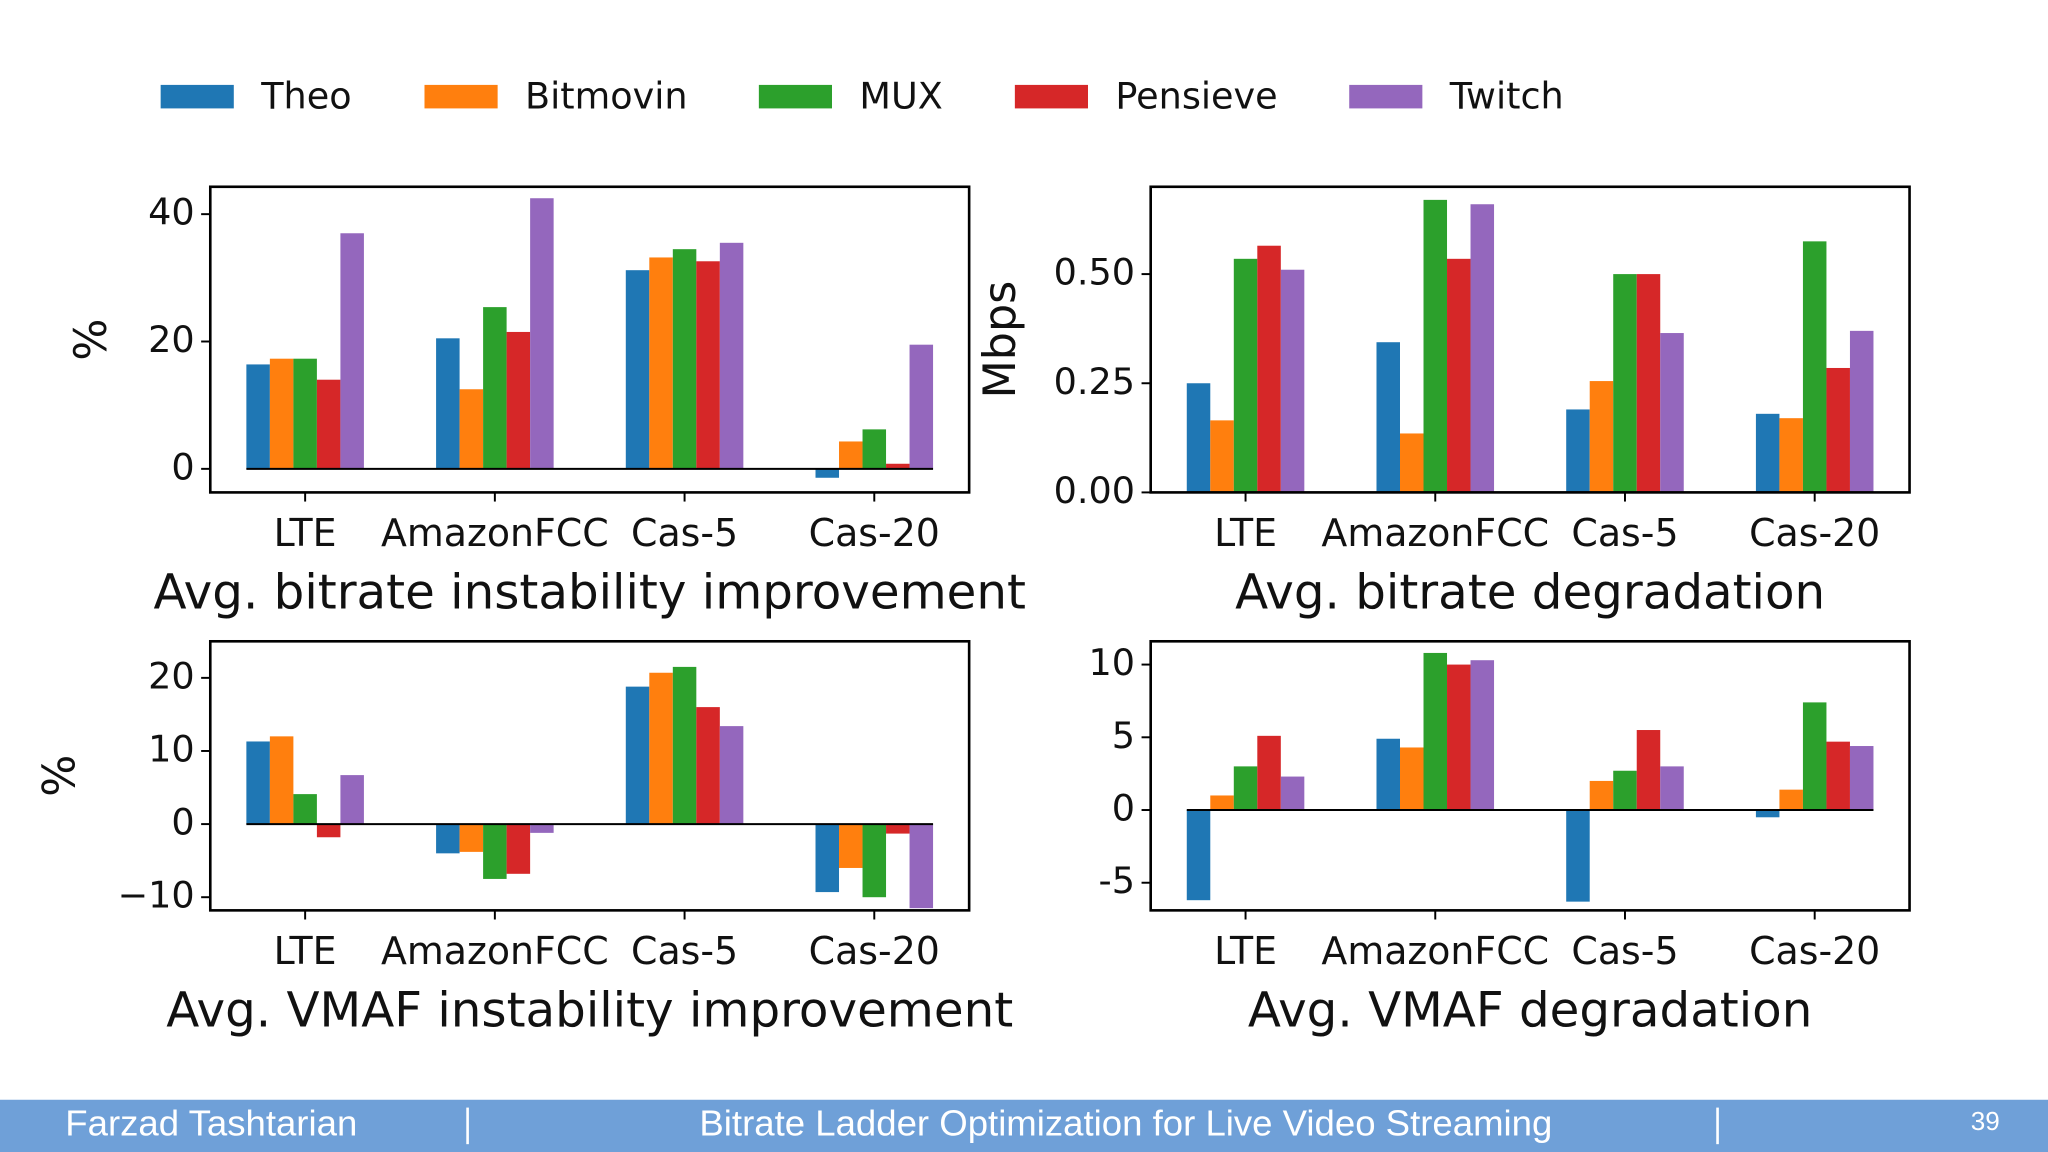  What do you see at coordinates (1094, 490) in the screenshot?
I see `y-tick-label: 0.00` at bounding box center [1094, 490].